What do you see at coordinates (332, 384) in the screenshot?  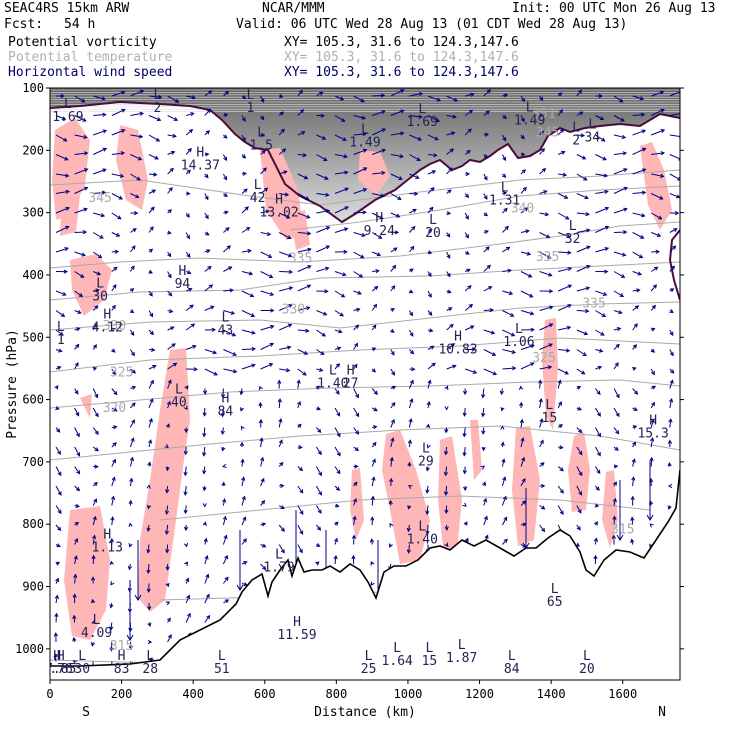 I see `extremum-value: 1.40` at bounding box center [332, 384].